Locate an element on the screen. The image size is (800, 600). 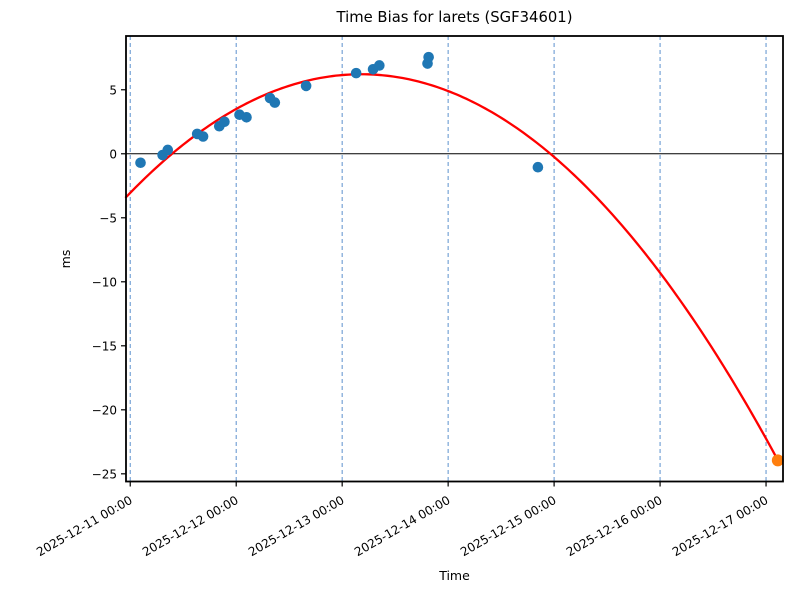
x-tick-label: 2025-12-11 00:00 is located at coordinates (84, 526).